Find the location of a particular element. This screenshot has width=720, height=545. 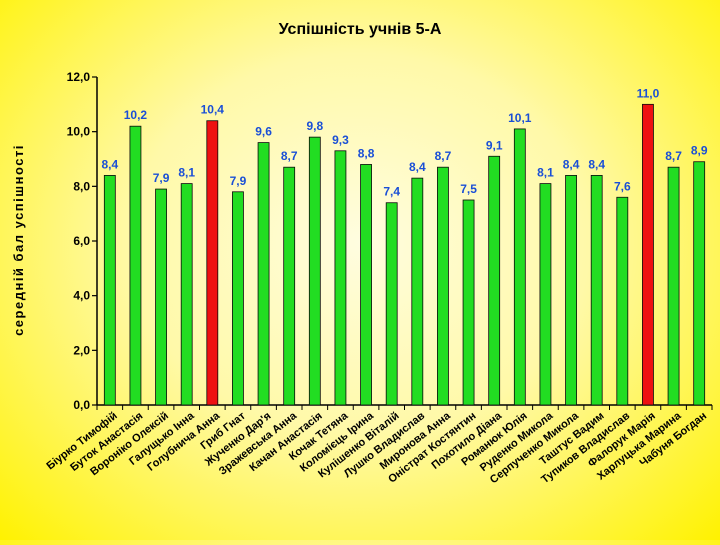

data-label: 9,3 is located at coordinates (340, 140).